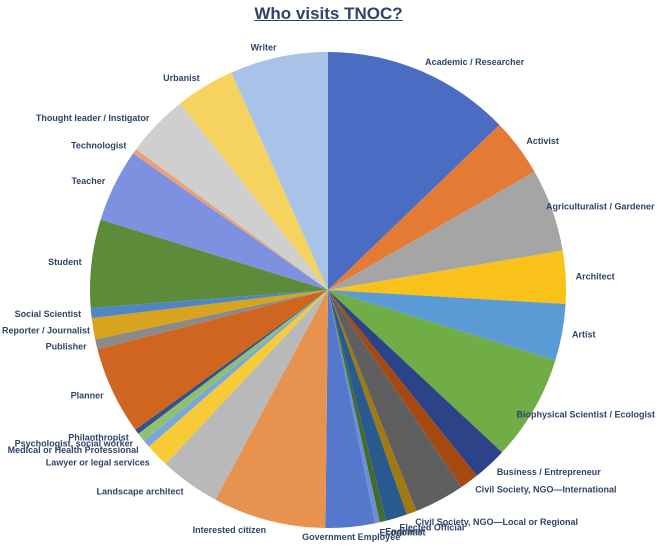  Describe the element at coordinates (46, 330) in the screenshot. I see `slice-label-reporter-journalist: Reporter / Journalist` at that location.